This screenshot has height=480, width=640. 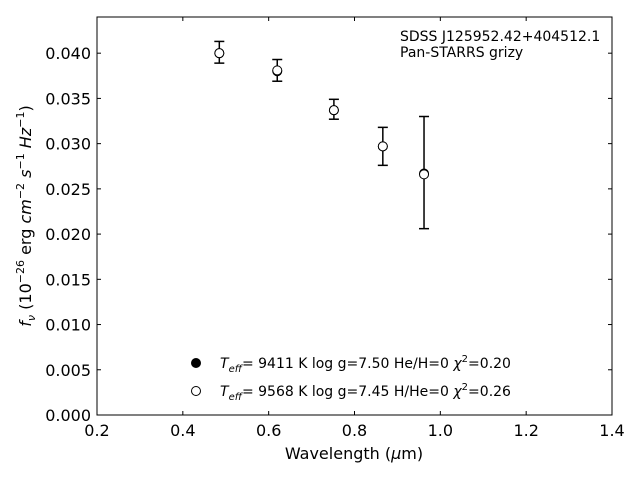 I want to click on x-tick-label: 1.4, so click(x=611, y=430).